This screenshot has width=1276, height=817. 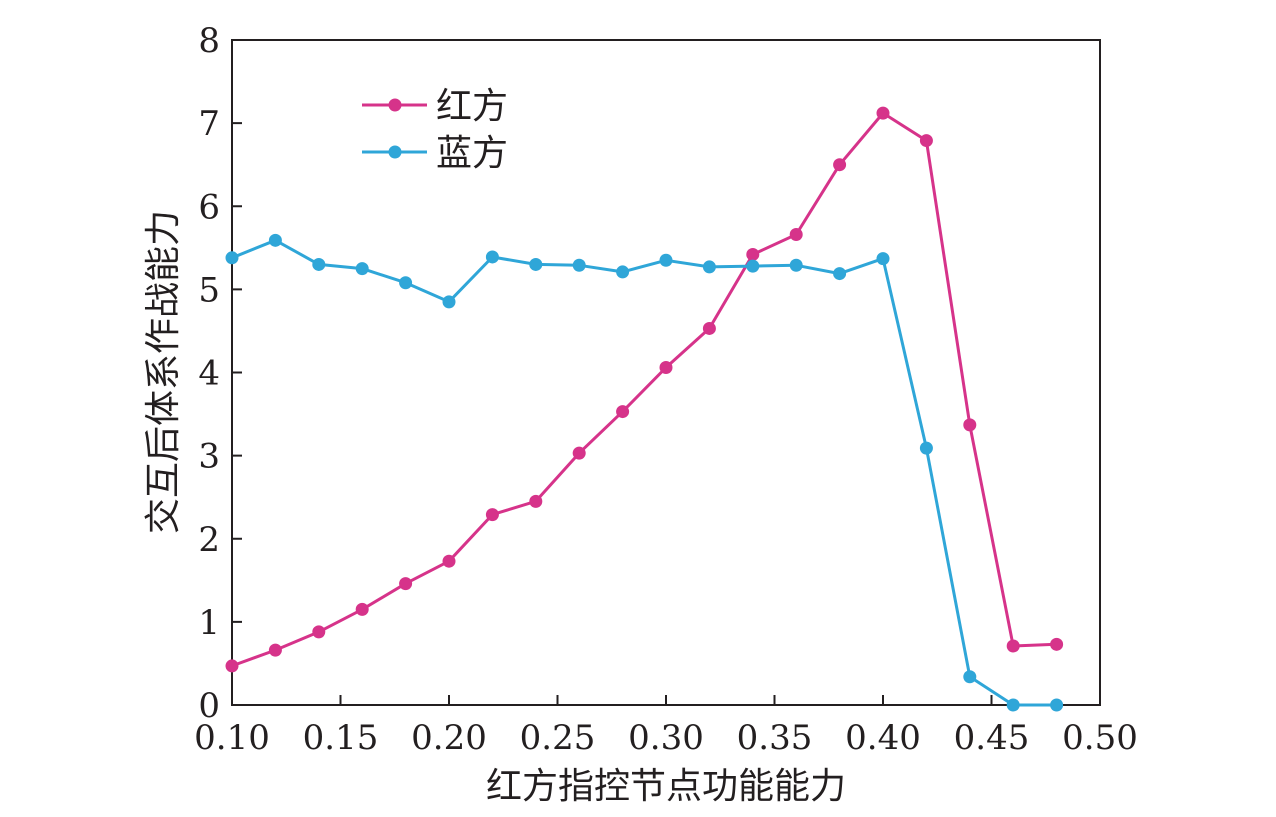 What do you see at coordinates (472, 106) in the screenshot?
I see `legend-label-red: 红方` at bounding box center [472, 106].